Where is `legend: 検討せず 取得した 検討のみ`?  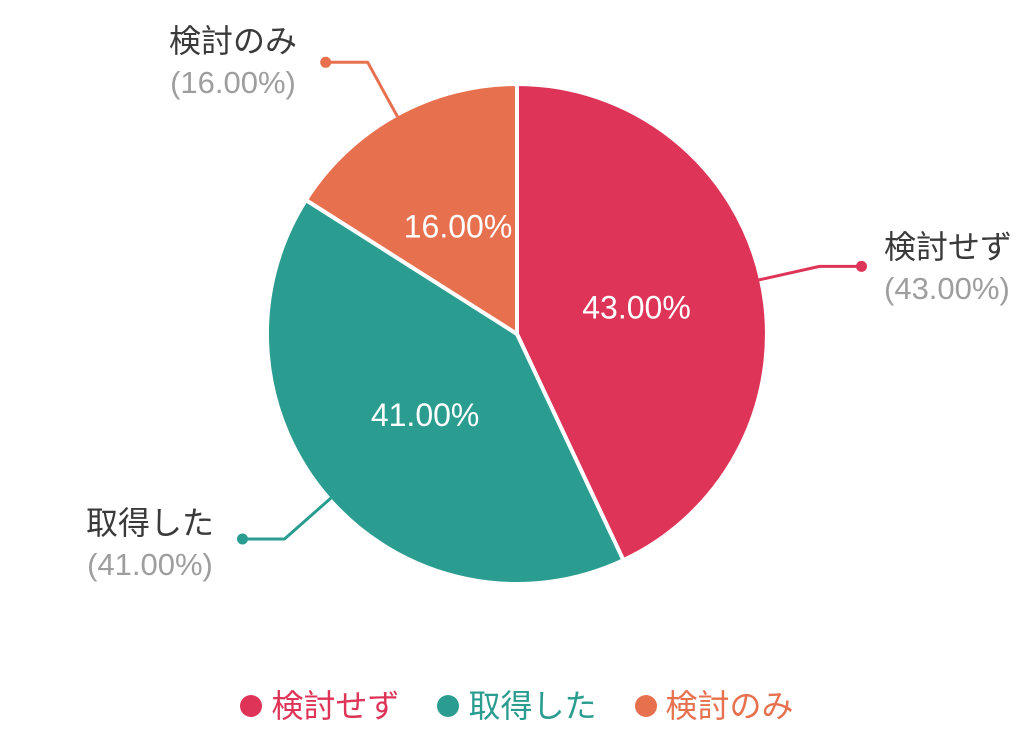 legend: 検討せず 取得した 検討のみ is located at coordinates (517, 706).